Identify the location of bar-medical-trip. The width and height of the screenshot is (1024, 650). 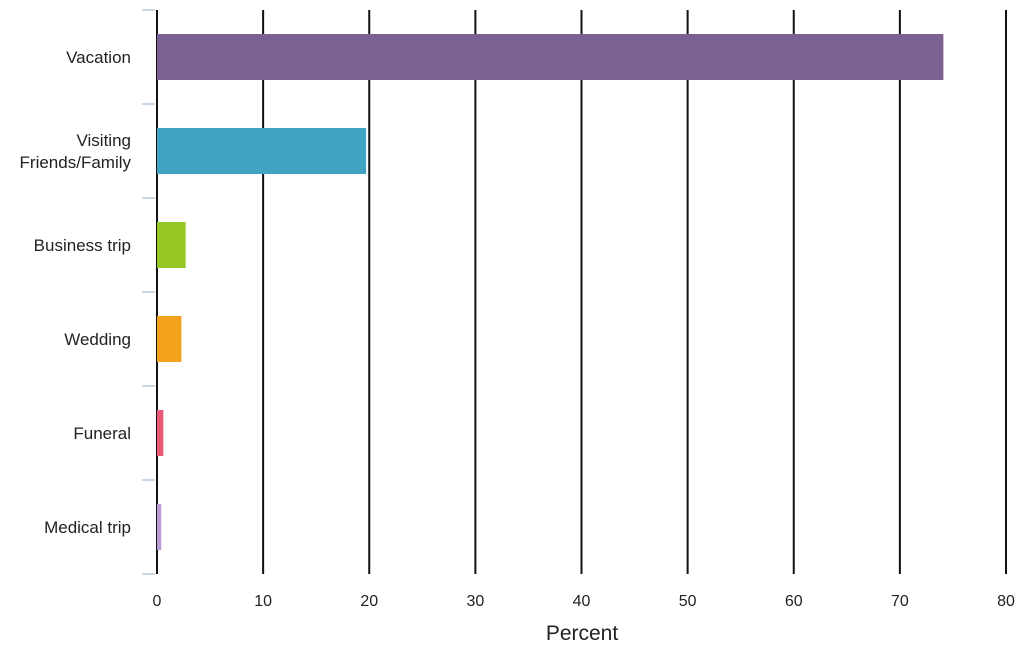
(159, 527).